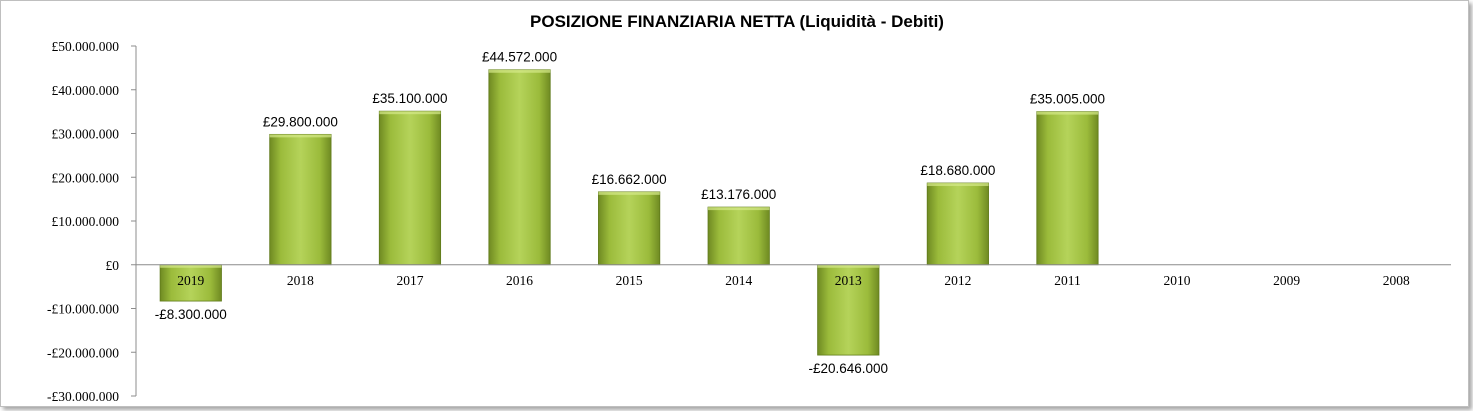 Image resolution: width=1473 pixels, height=411 pixels. What do you see at coordinates (190, 280) in the screenshot?
I see `x-tick-label: 2019` at bounding box center [190, 280].